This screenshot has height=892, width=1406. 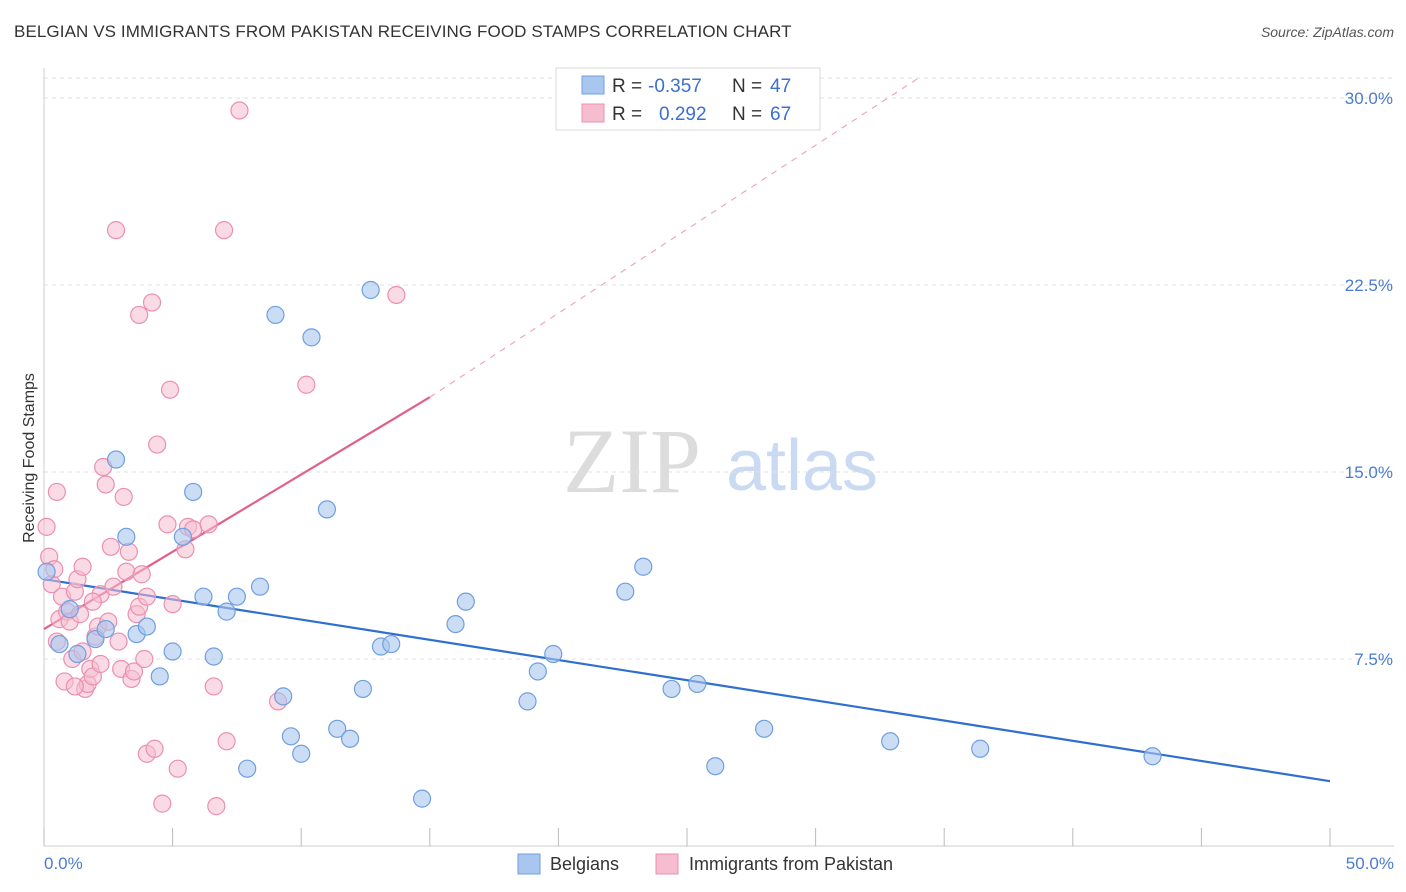 What do you see at coordinates (683, 114) in the screenshot?
I see `legend-r-value-pakistan: 0.292` at bounding box center [683, 114].